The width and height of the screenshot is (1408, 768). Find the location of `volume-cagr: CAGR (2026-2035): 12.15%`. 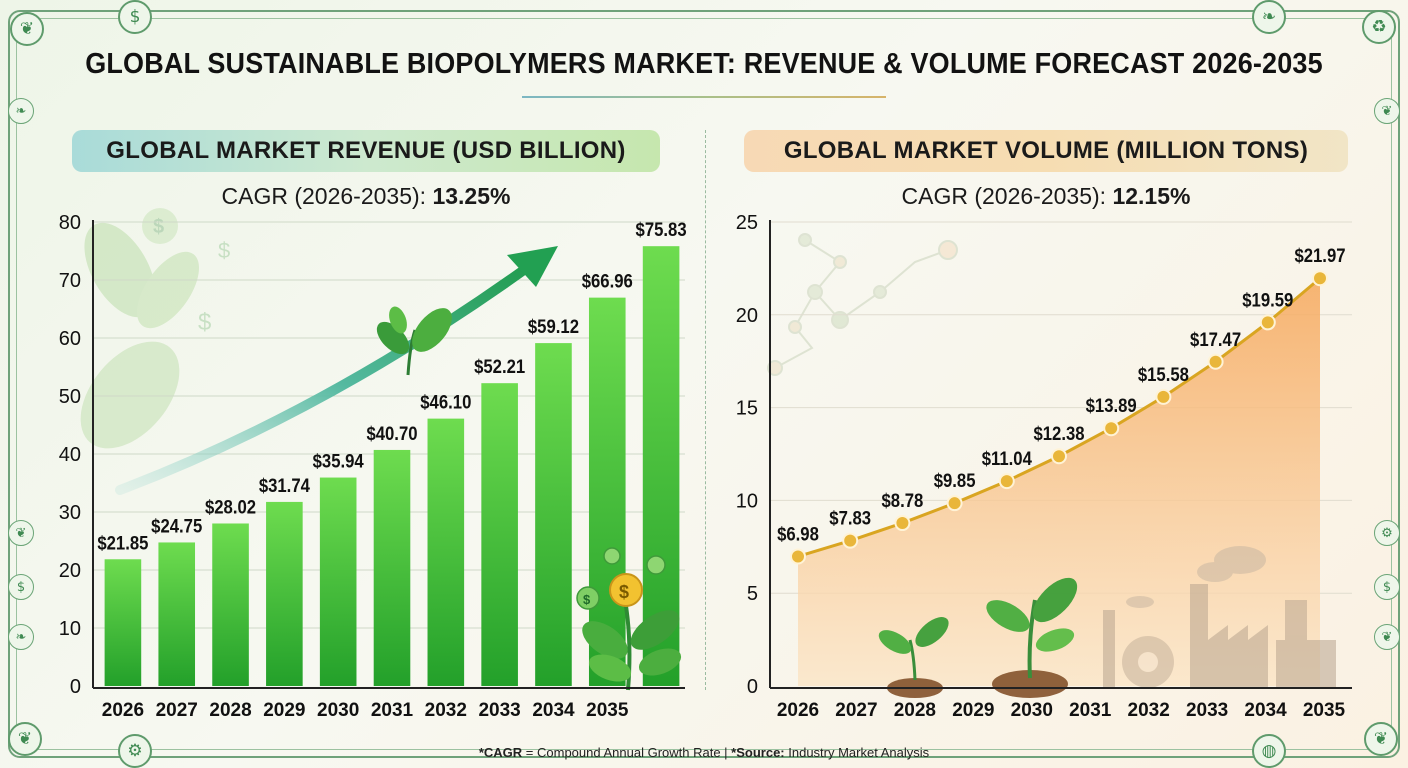

volume-cagr: CAGR (2026-2035): 12.15% is located at coordinates (1046, 196).